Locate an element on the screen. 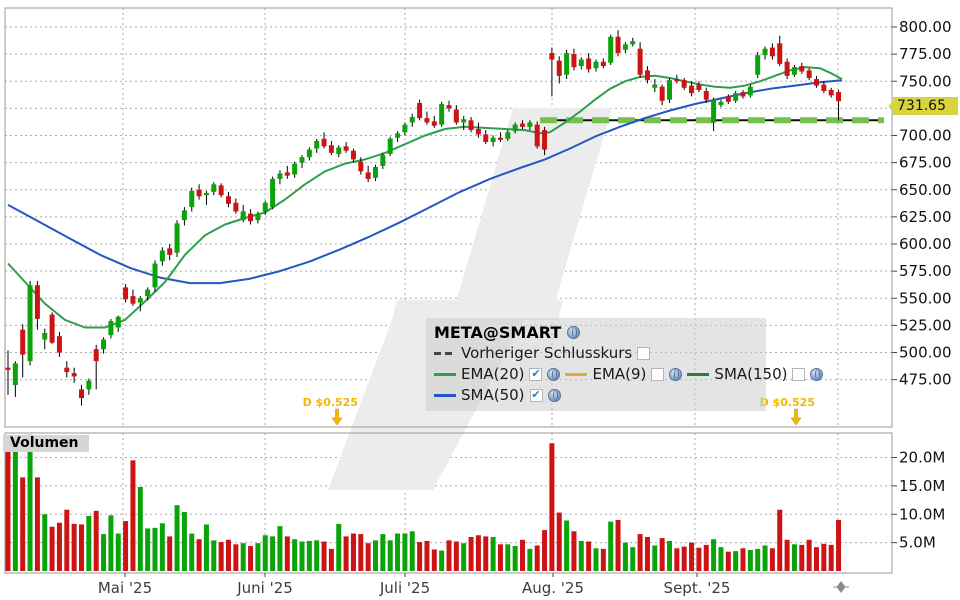 This screenshot has height=600, width=960. price-tick-label: 550.00 is located at coordinates (925, 298).